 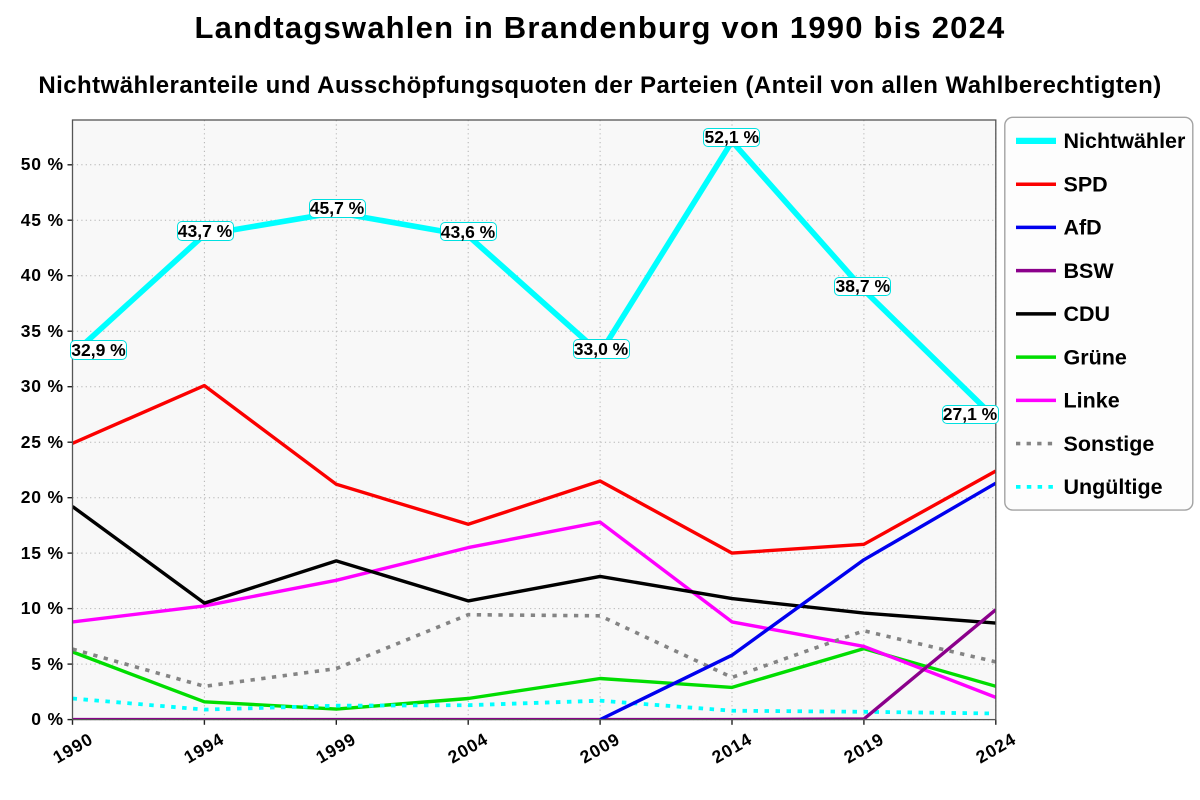 I want to click on svg-text: AfD, so click(x=1083, y=228).